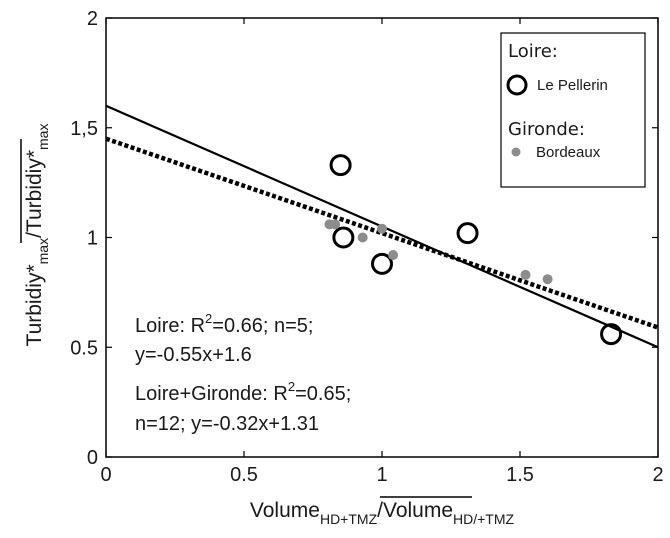  What do you see at coordinates (92, 458) in the screenshot?
I see `y-tick-label: 0` at bounding box center [92, 458].